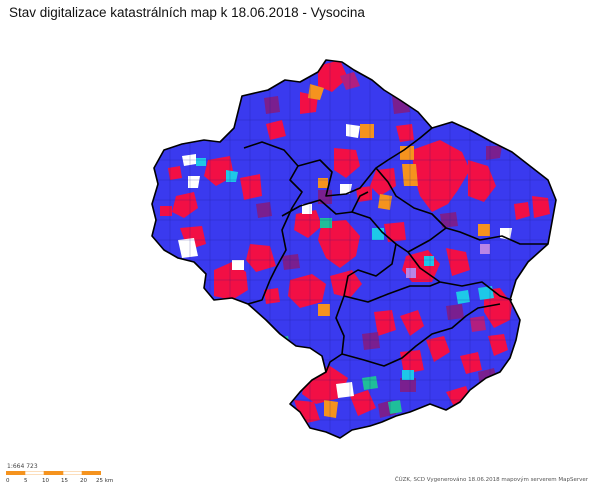 This screenshot has height=490, width=600. Describe the element at coordinates (45, 481) in the screenshot. I see `scale-tick: 10` at that location.